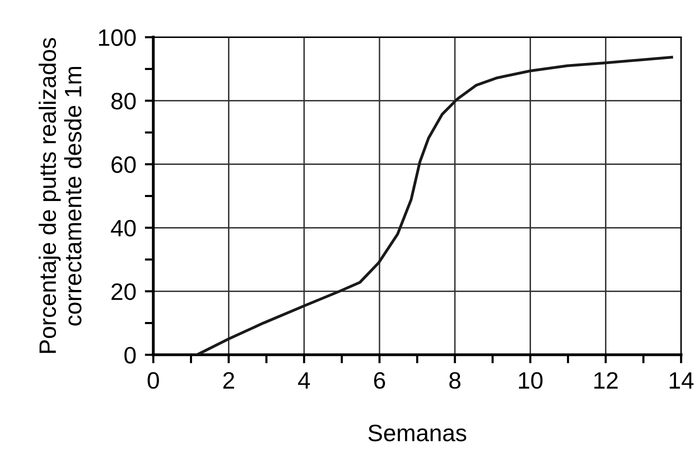  Describe the element at coordinates (454, 380) in the screenshot. I see `x-tick-label: 8` at that location.